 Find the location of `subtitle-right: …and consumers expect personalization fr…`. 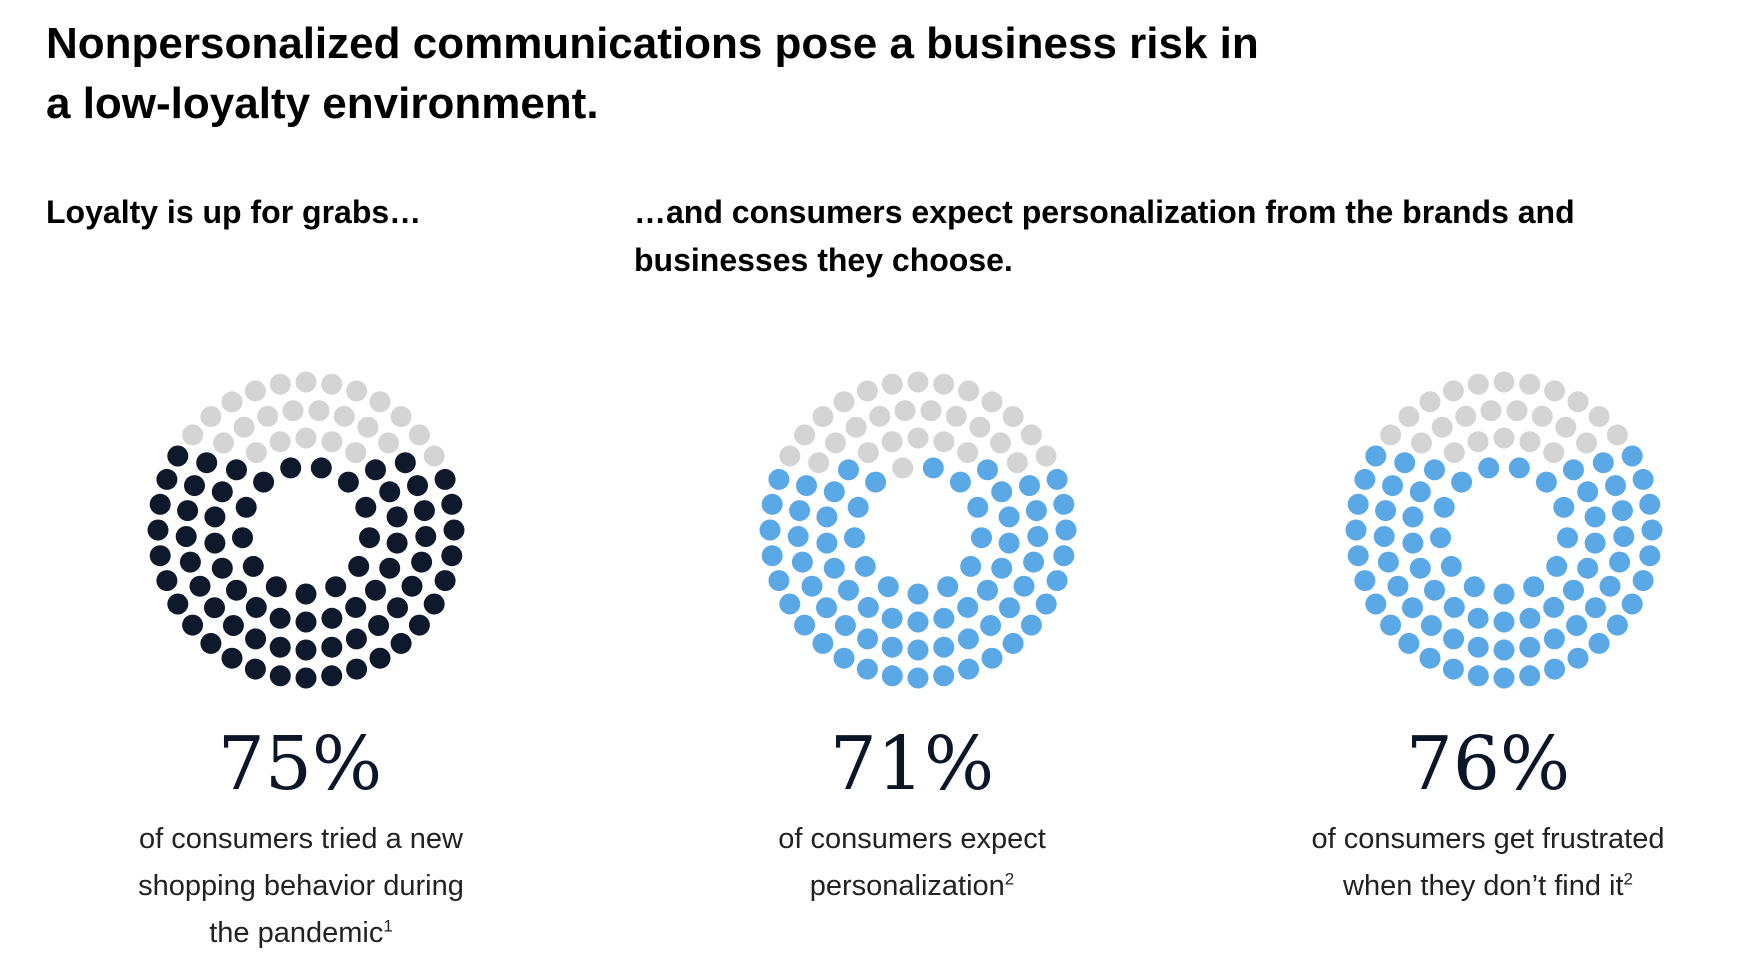

subtitle-right: …and consumers expect personalization fr… is located at coordinates (1174, 236).